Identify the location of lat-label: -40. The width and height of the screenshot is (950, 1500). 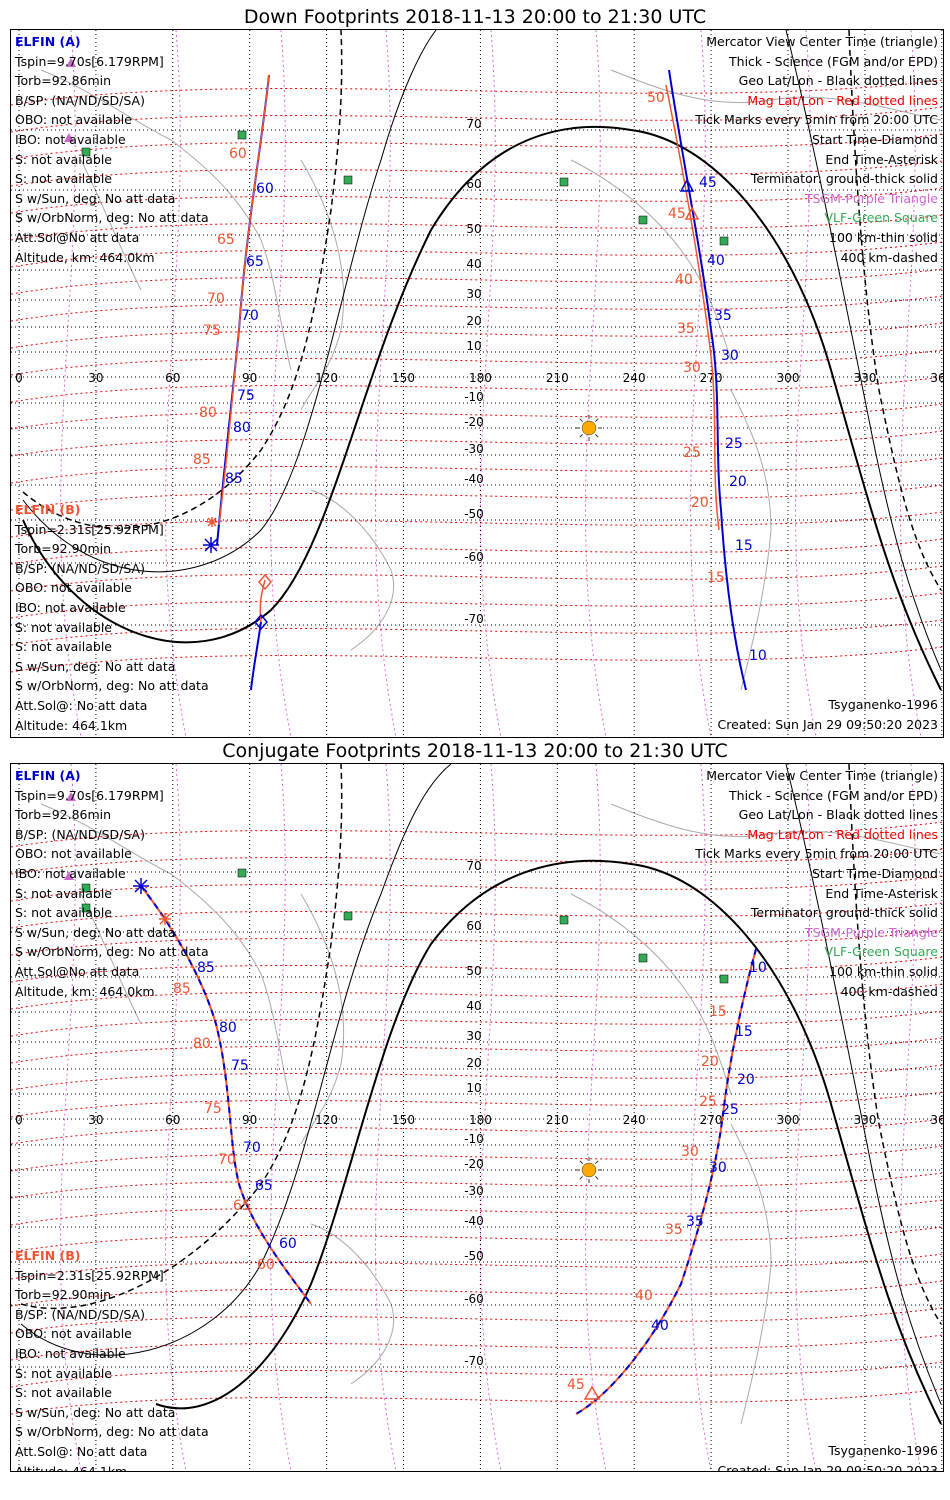
(474, 479).